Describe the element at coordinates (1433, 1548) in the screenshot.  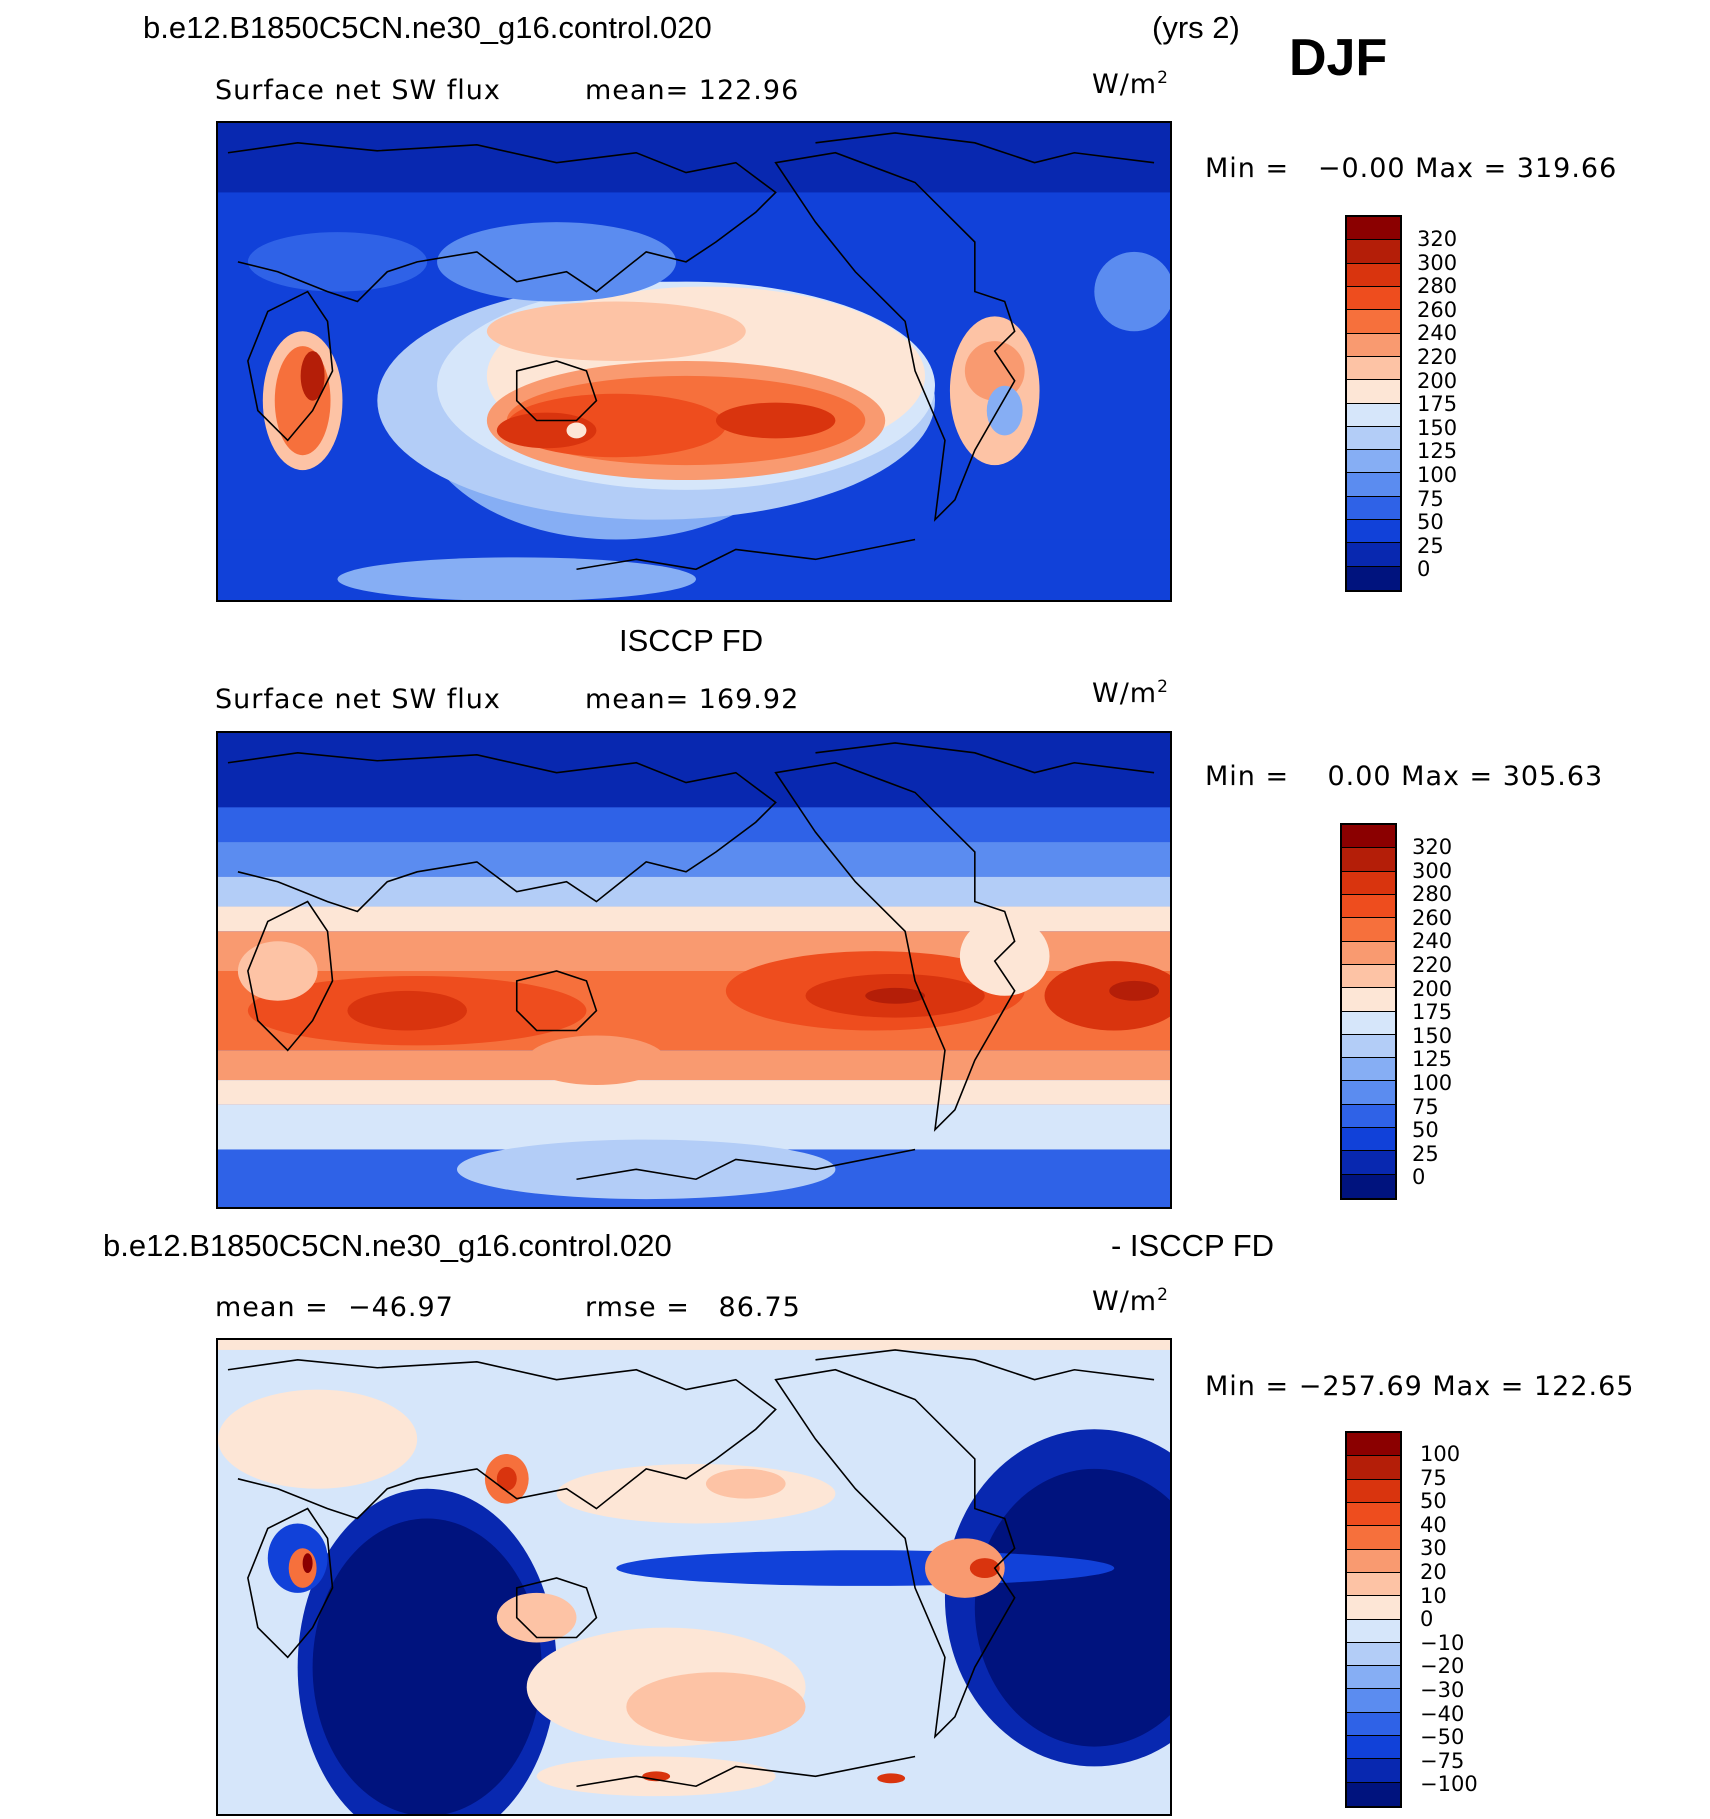
I see `colorbar-tick-label: 30` at that location.